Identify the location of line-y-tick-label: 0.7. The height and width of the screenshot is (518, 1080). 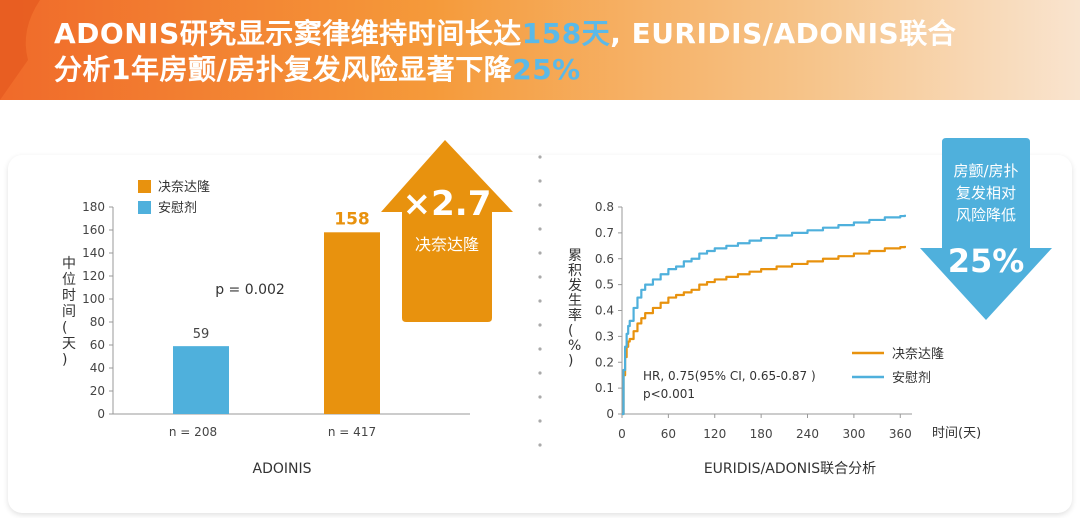
(604, 233).